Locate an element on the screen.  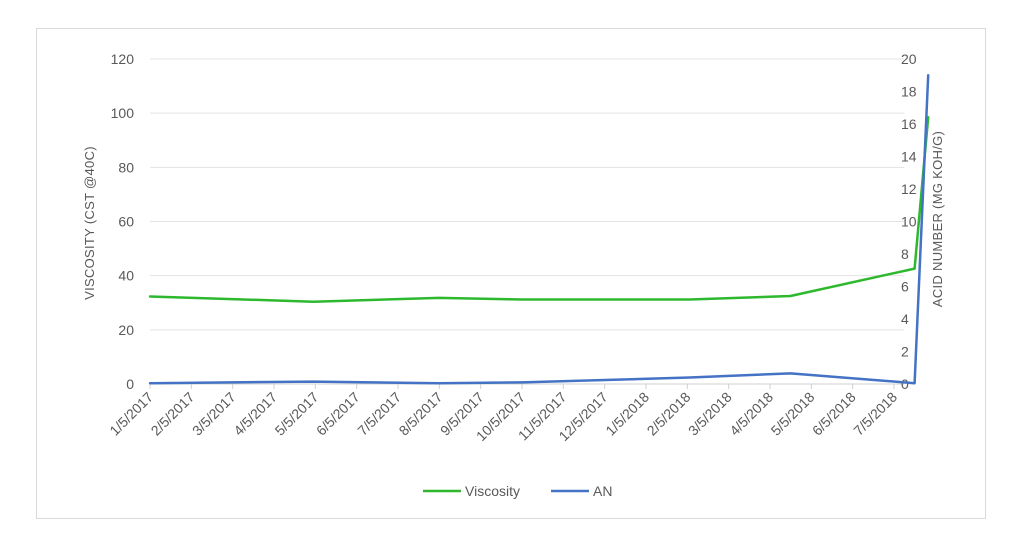
left-tick-label: 0 is located at coordinates (130, 384).